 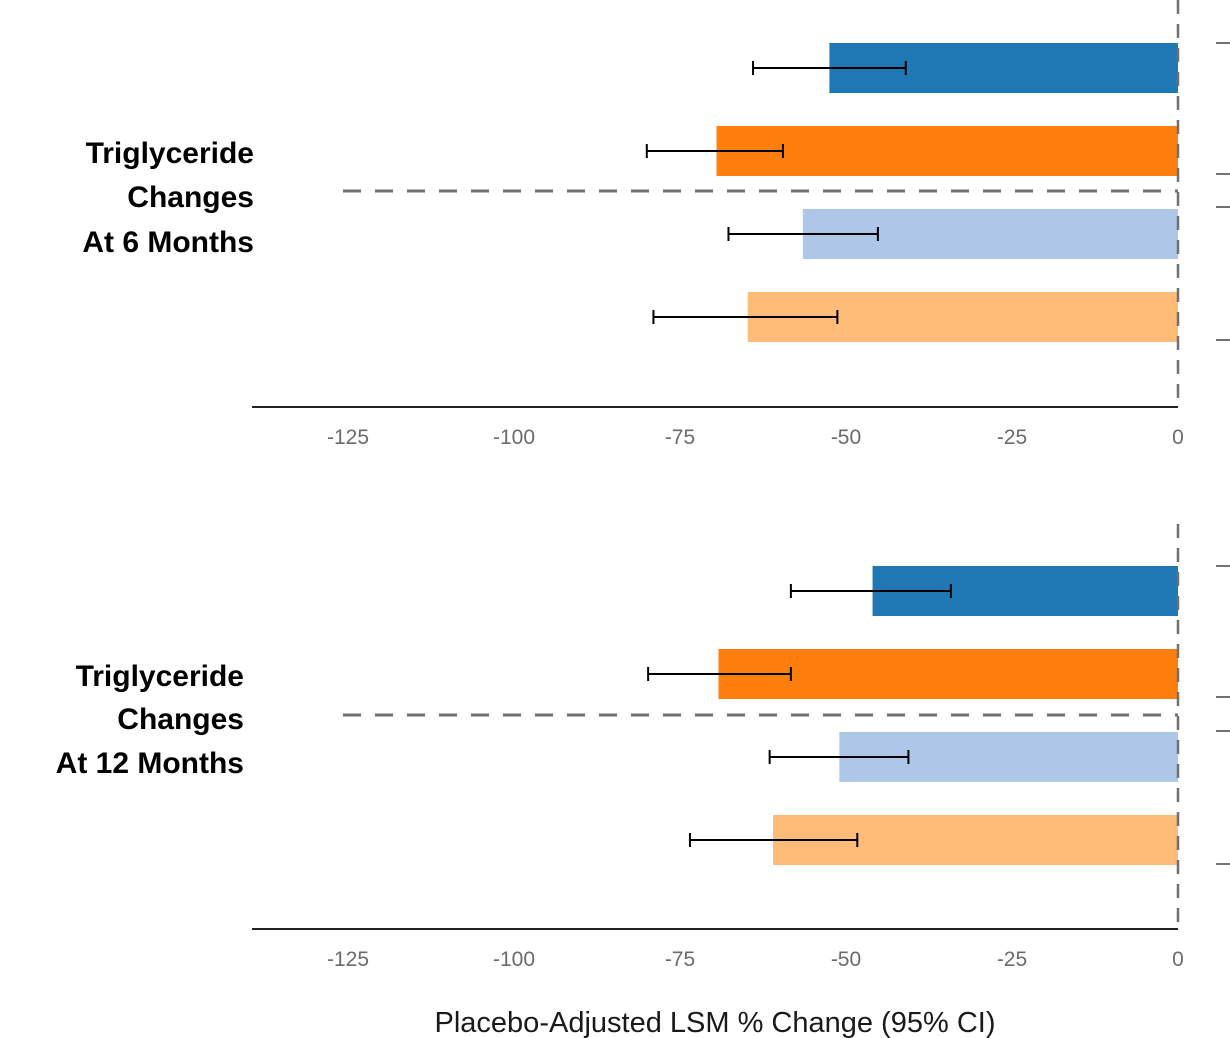 I want to click on x-axis-title: Placebo-Adjusted LSM % Change (95% CI), so click(x=715, y=1022).